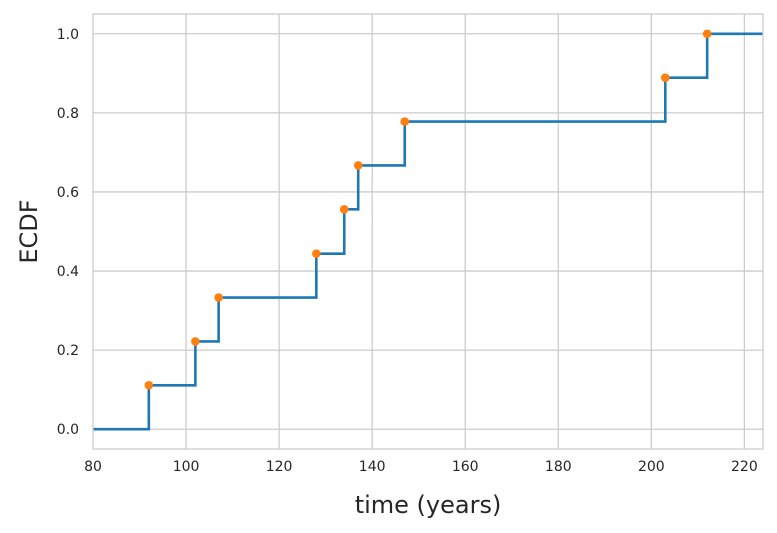 The width and height of the screenshot is (777, 533). What do you see at coordinates (421, 467) in the screenshot?
I see `x-axis-ticks: 80 100 120 140 160 180 200 220` at bounding box center [421, 467].